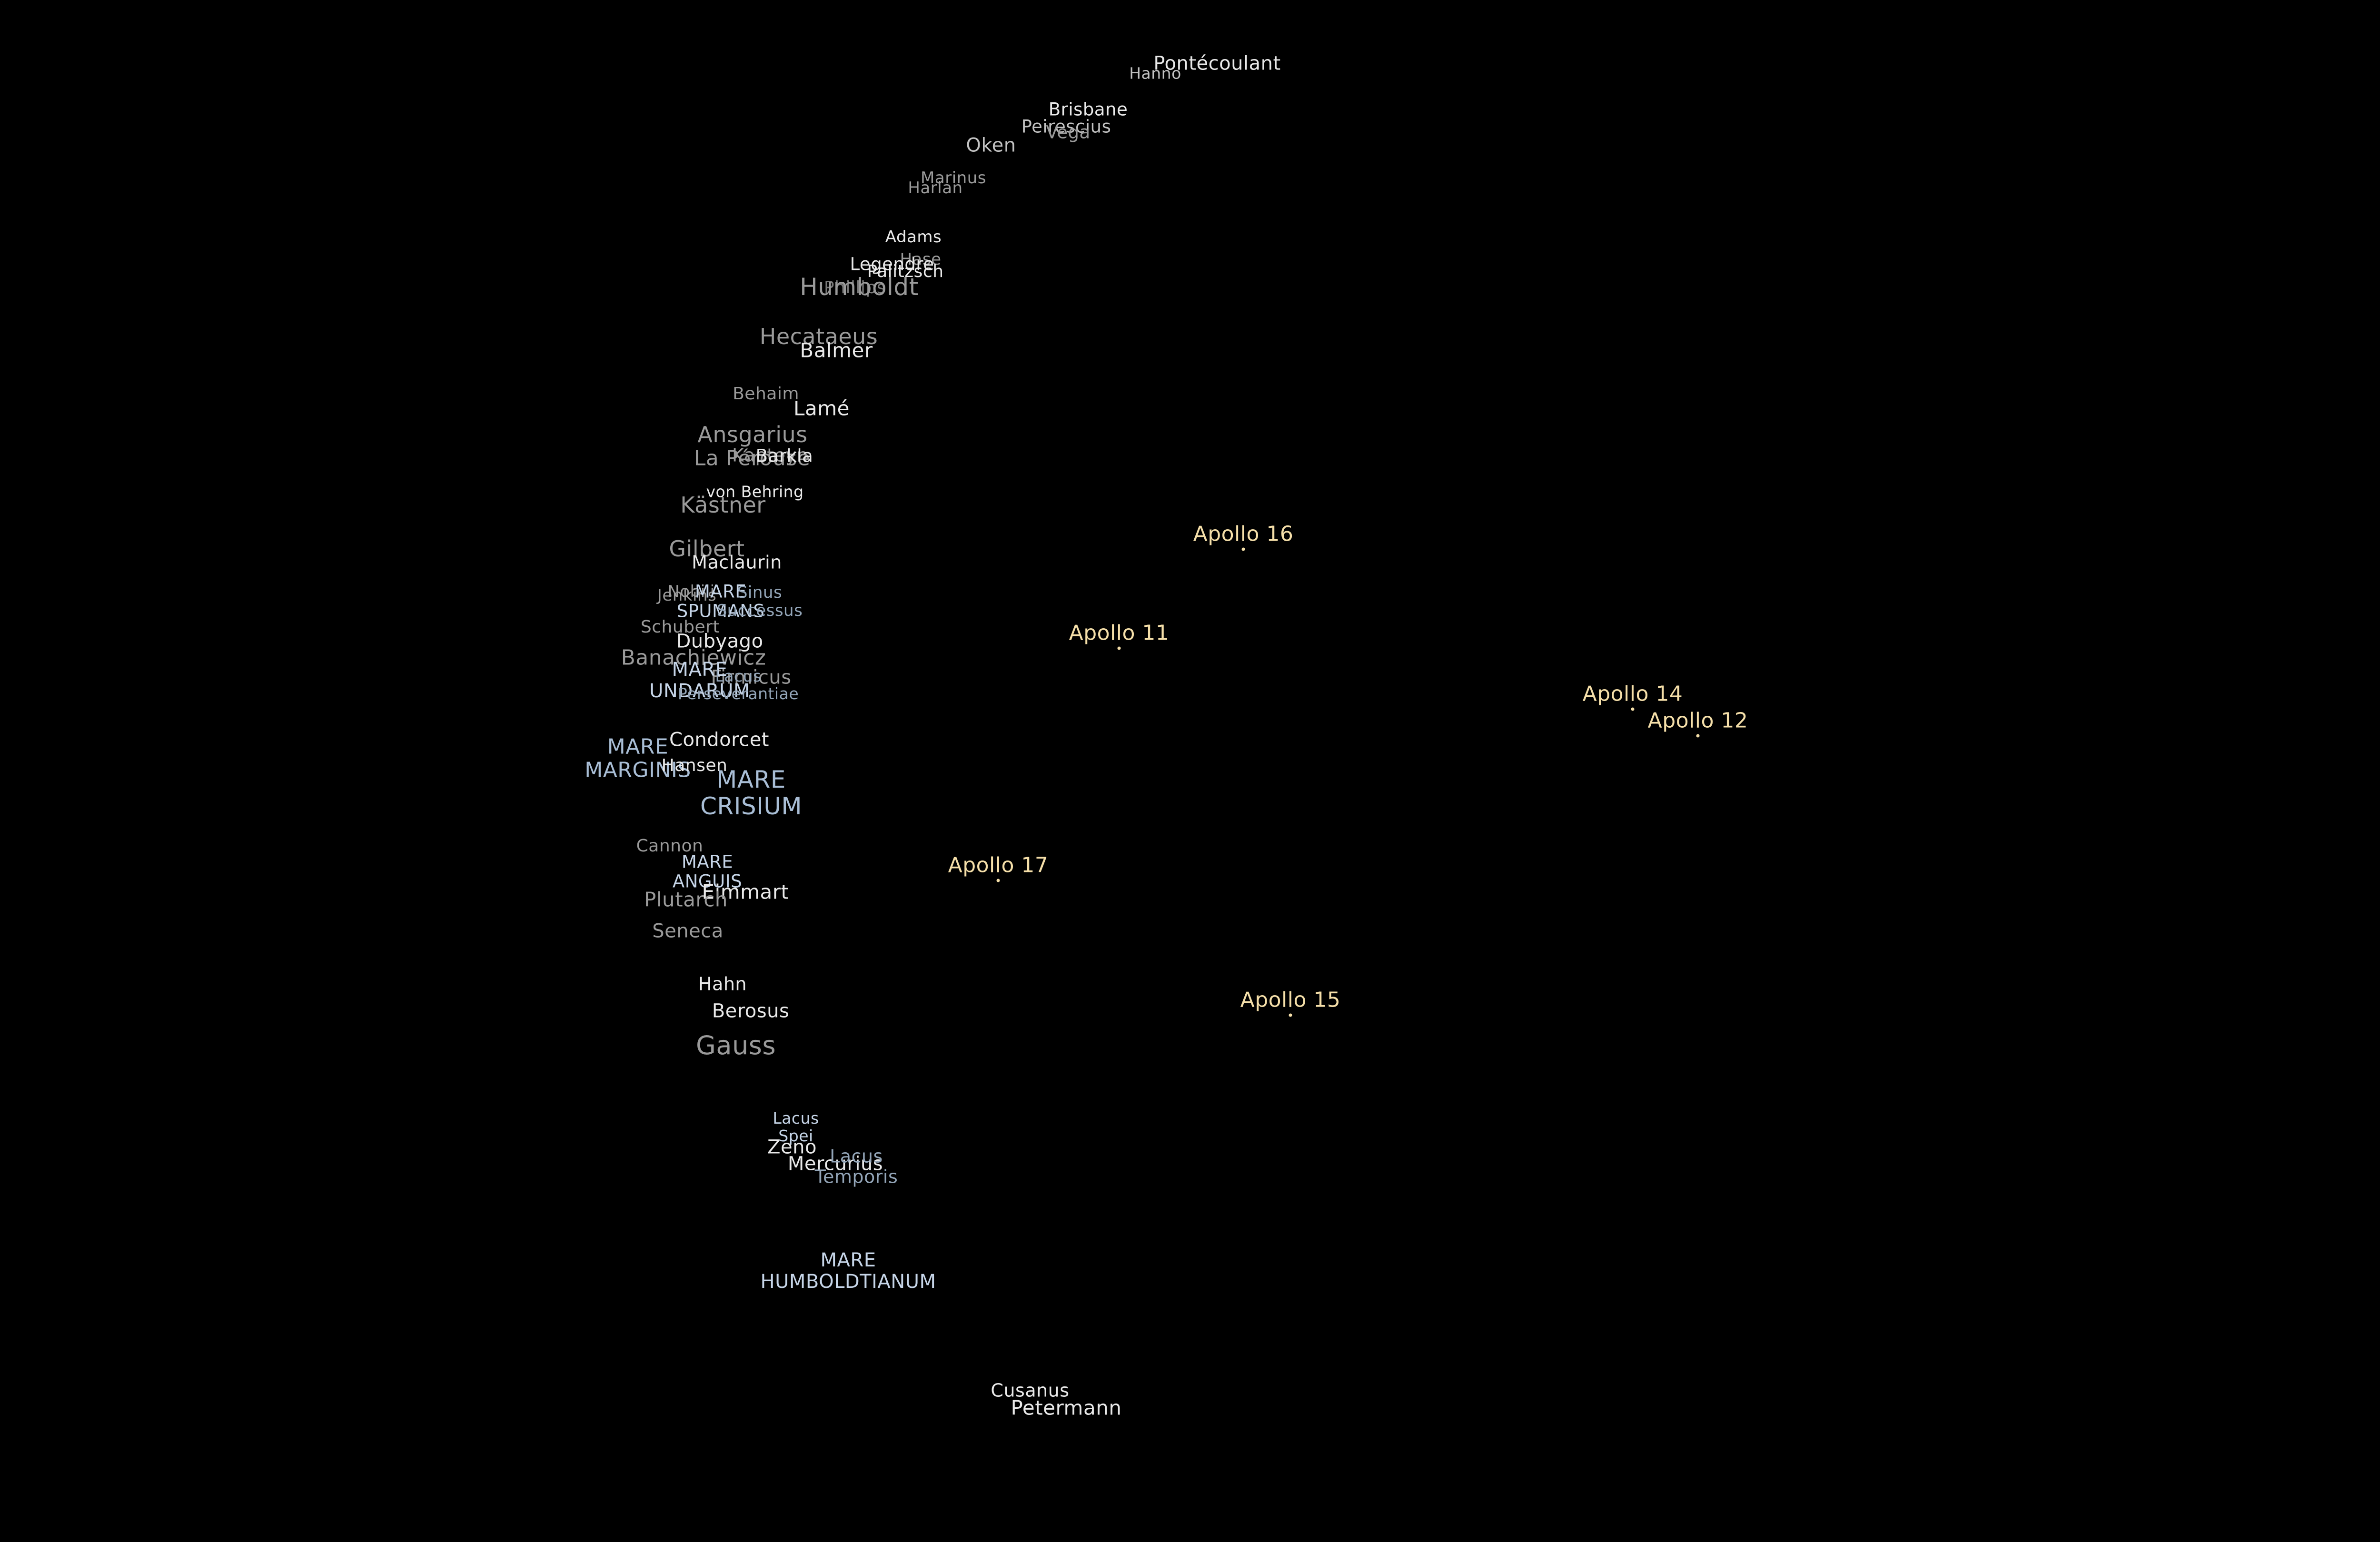 This screenshot has width=2380, height=1542. What do you see at coordinates (751, 677) in the screenshot?
I see `label-firmicus: Firmicus` at bounding box center [751, 677].